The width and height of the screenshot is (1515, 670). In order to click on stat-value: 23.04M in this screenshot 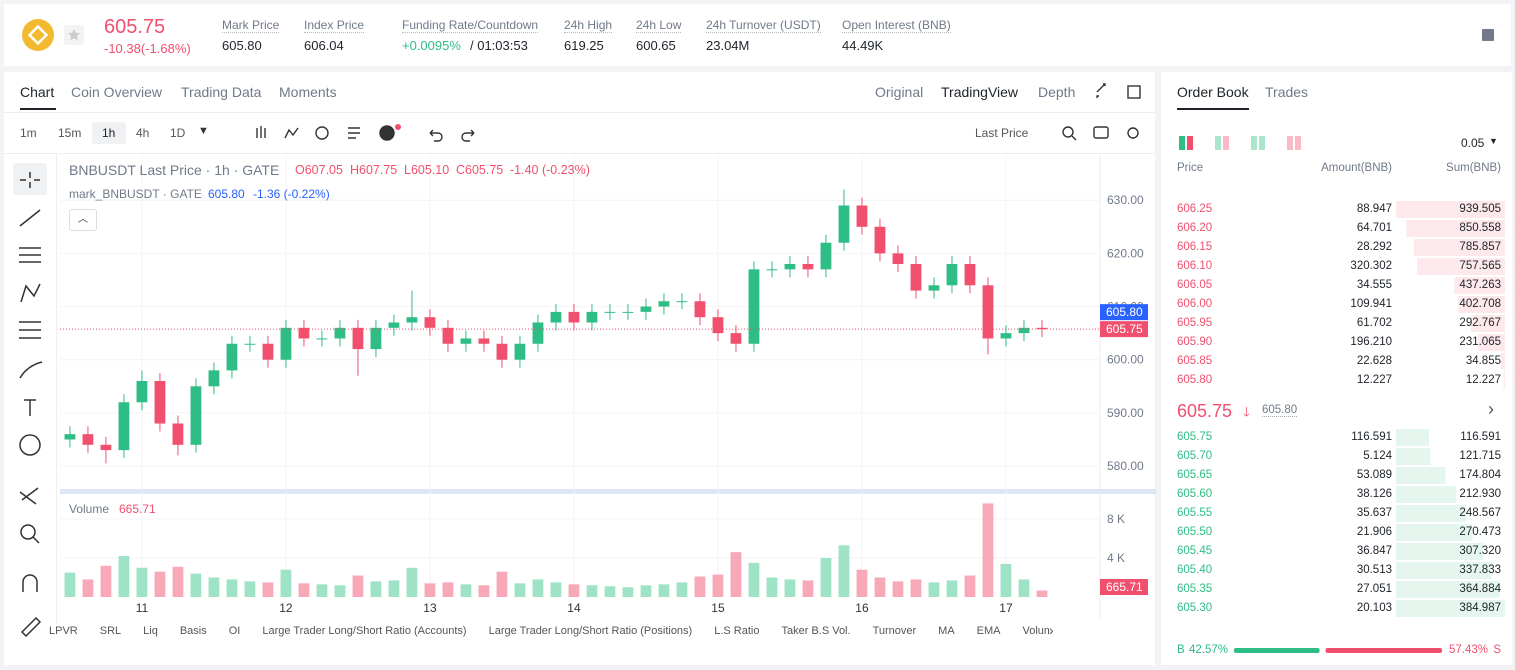, I will do `click(728, 45)`.